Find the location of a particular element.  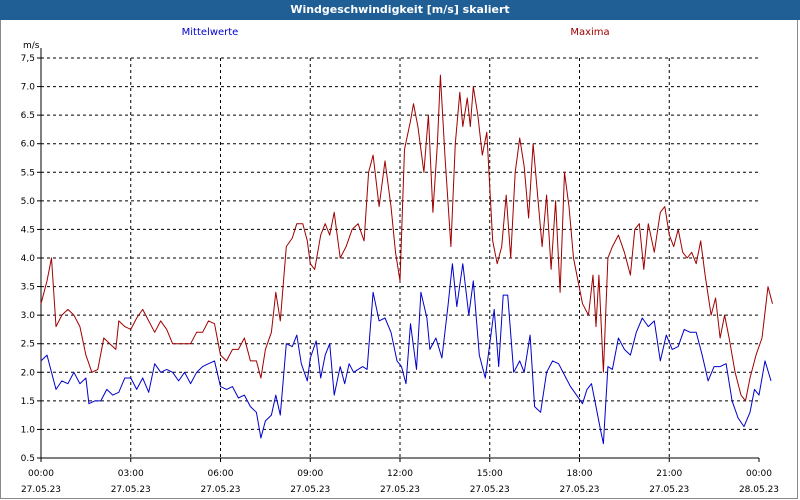

x-tick-label-time: 15:00 is located at coordinates (490, 474).